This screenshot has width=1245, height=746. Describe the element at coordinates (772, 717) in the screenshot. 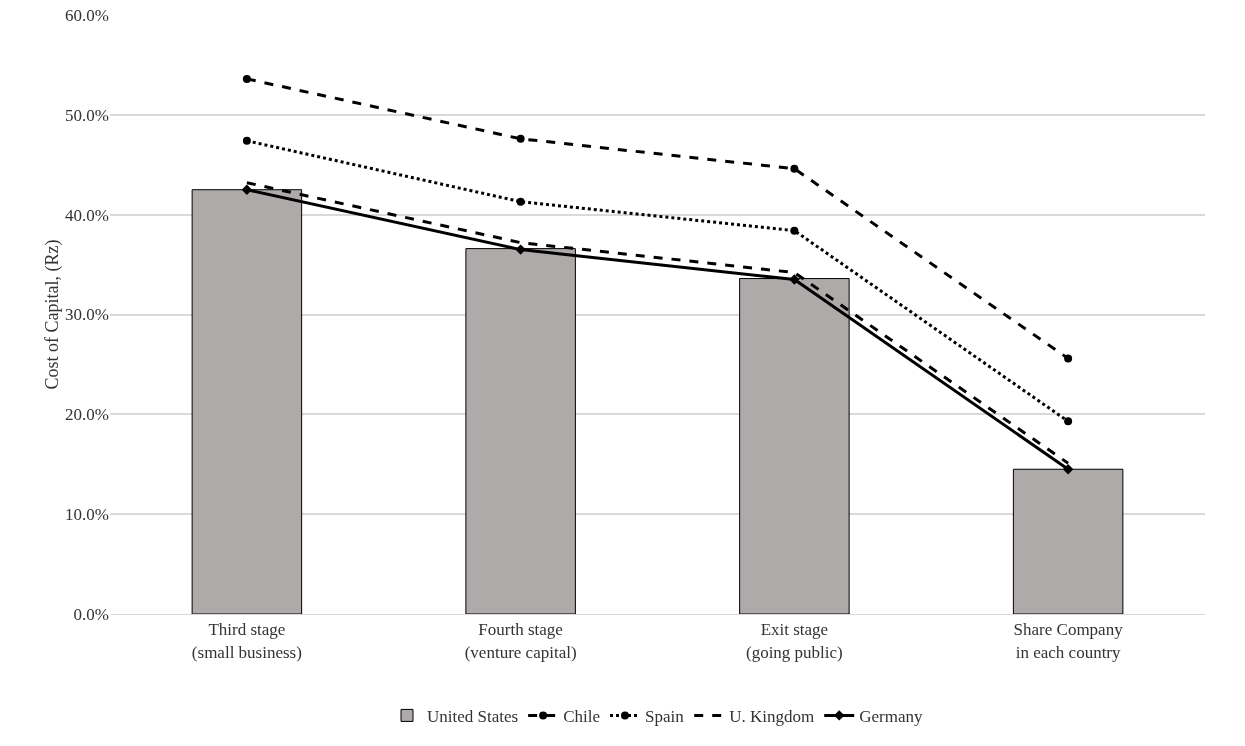

I see `legend-label: U. Kingdom` at that location.